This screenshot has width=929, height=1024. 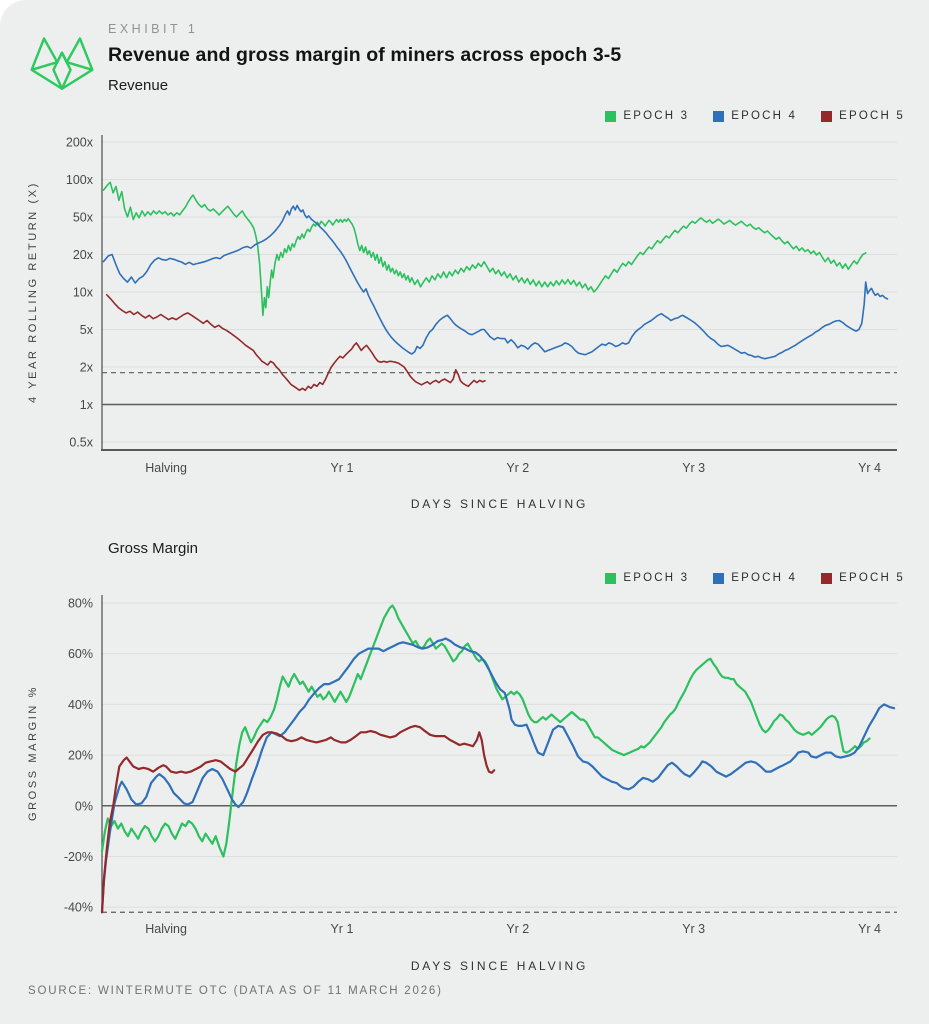 I want to click on y-tick-label: 1x, so click(x=87, y=405).